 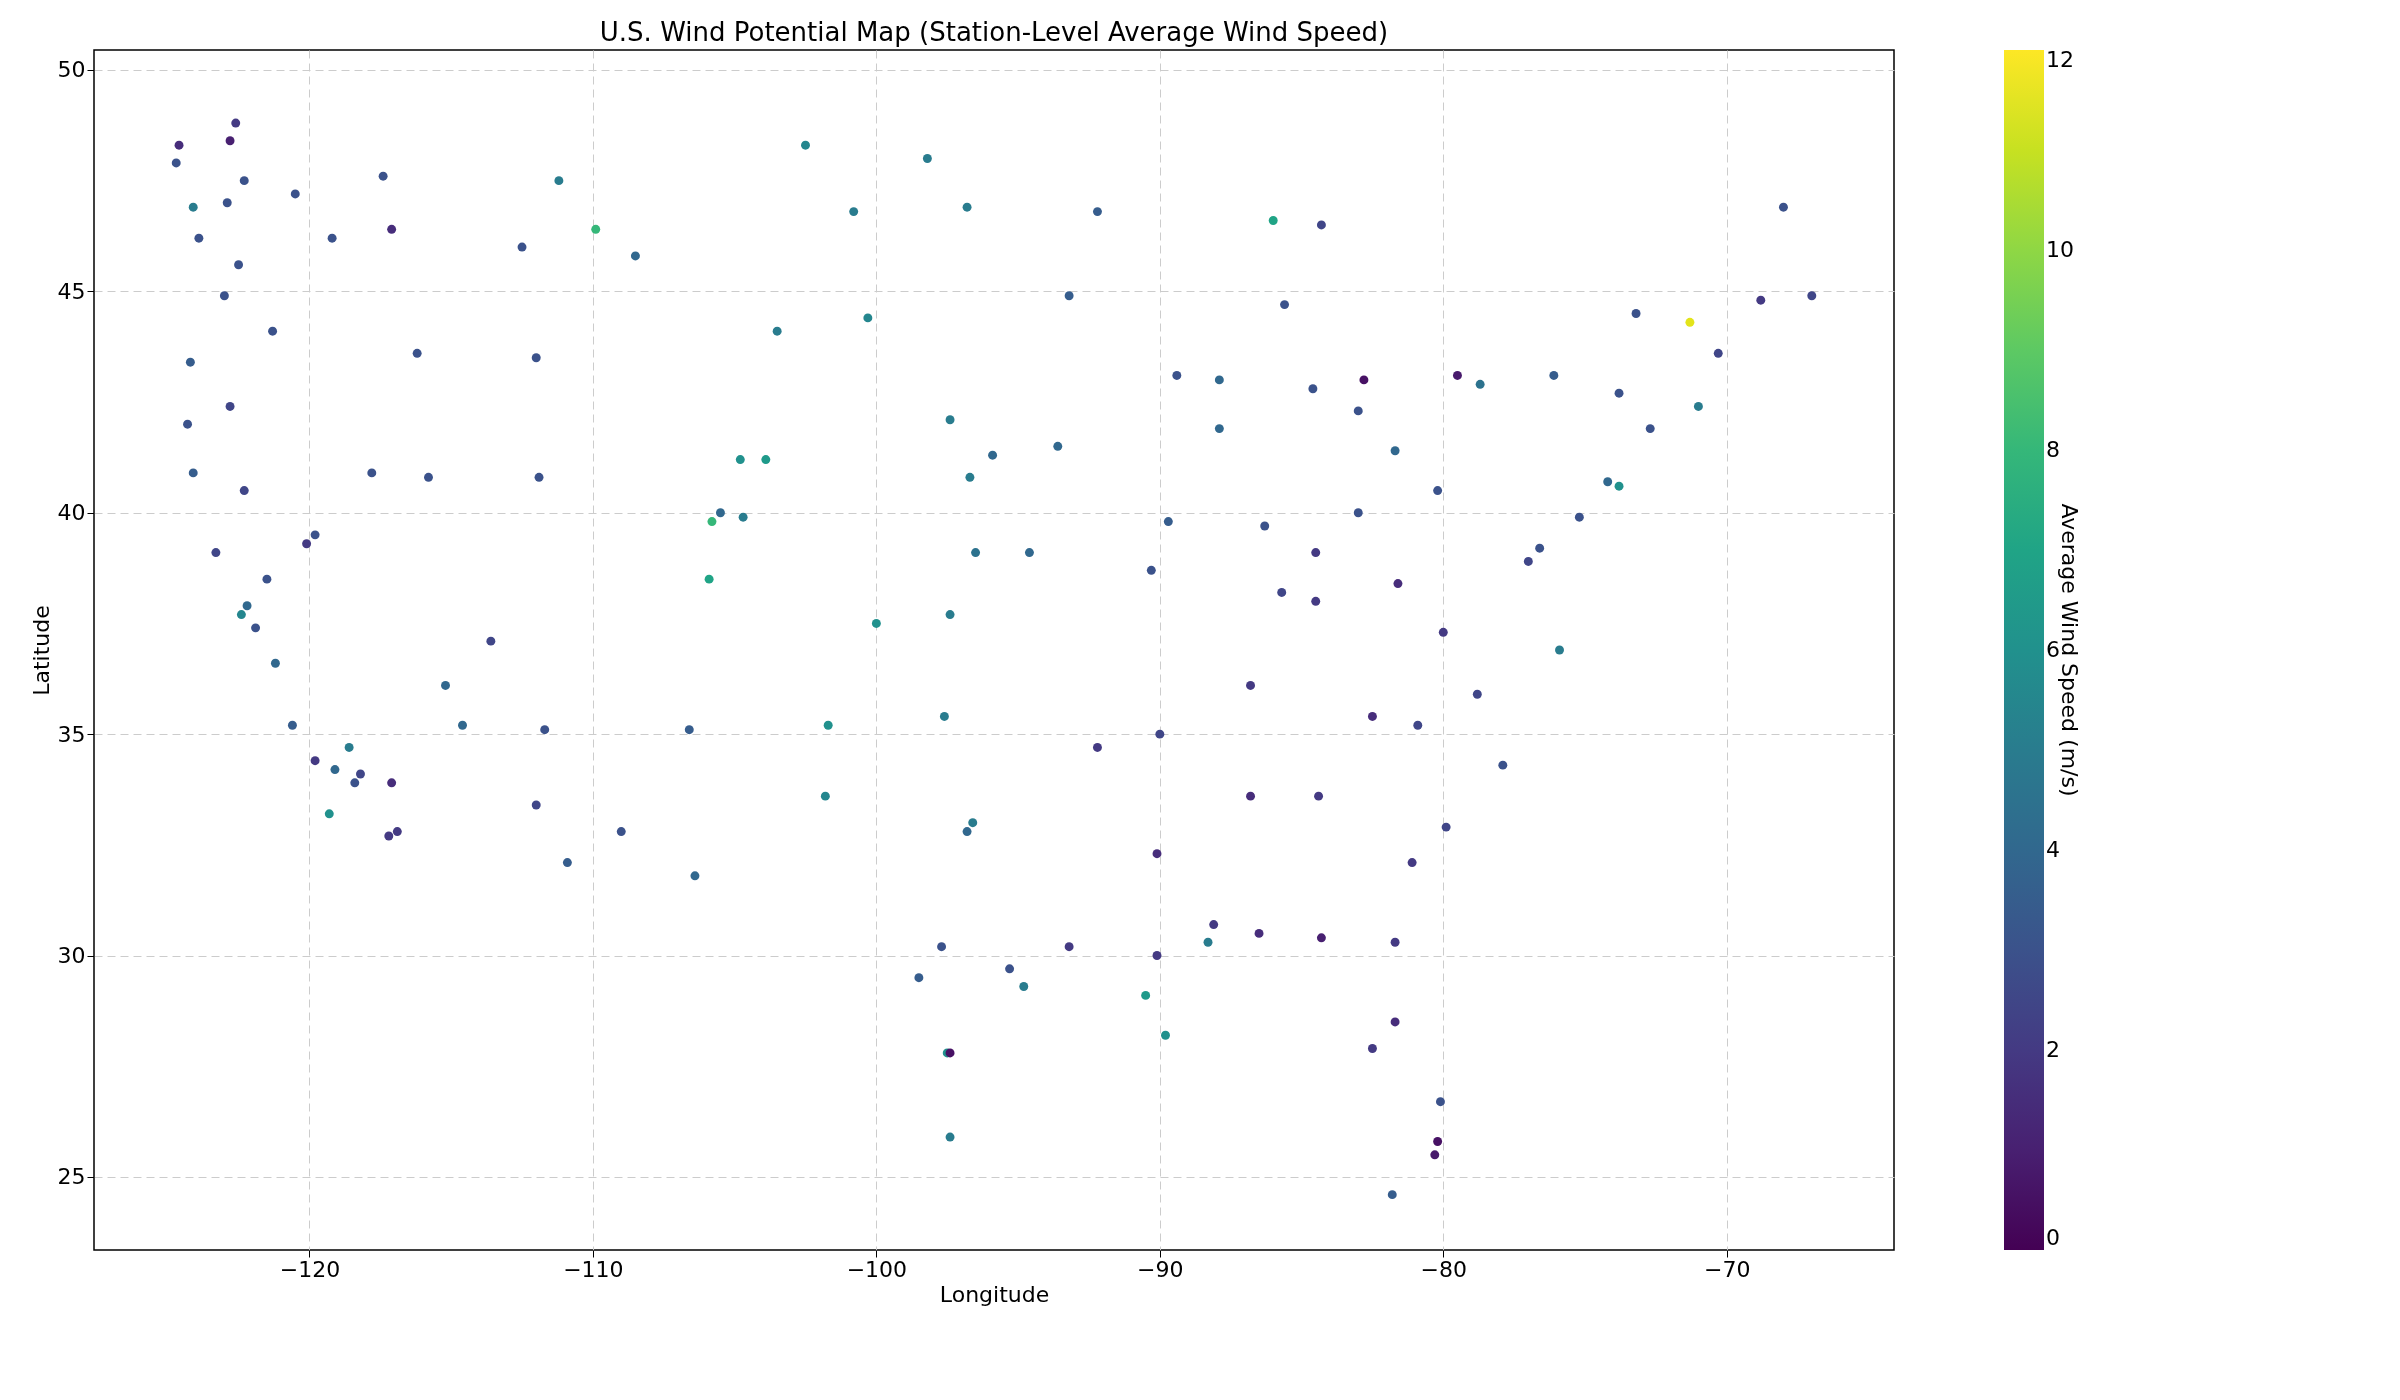 What do you see at coordinates (41, 650) in the screenshot?
I see `y-axis-title: Latitude` at bounding box center [41, 650].